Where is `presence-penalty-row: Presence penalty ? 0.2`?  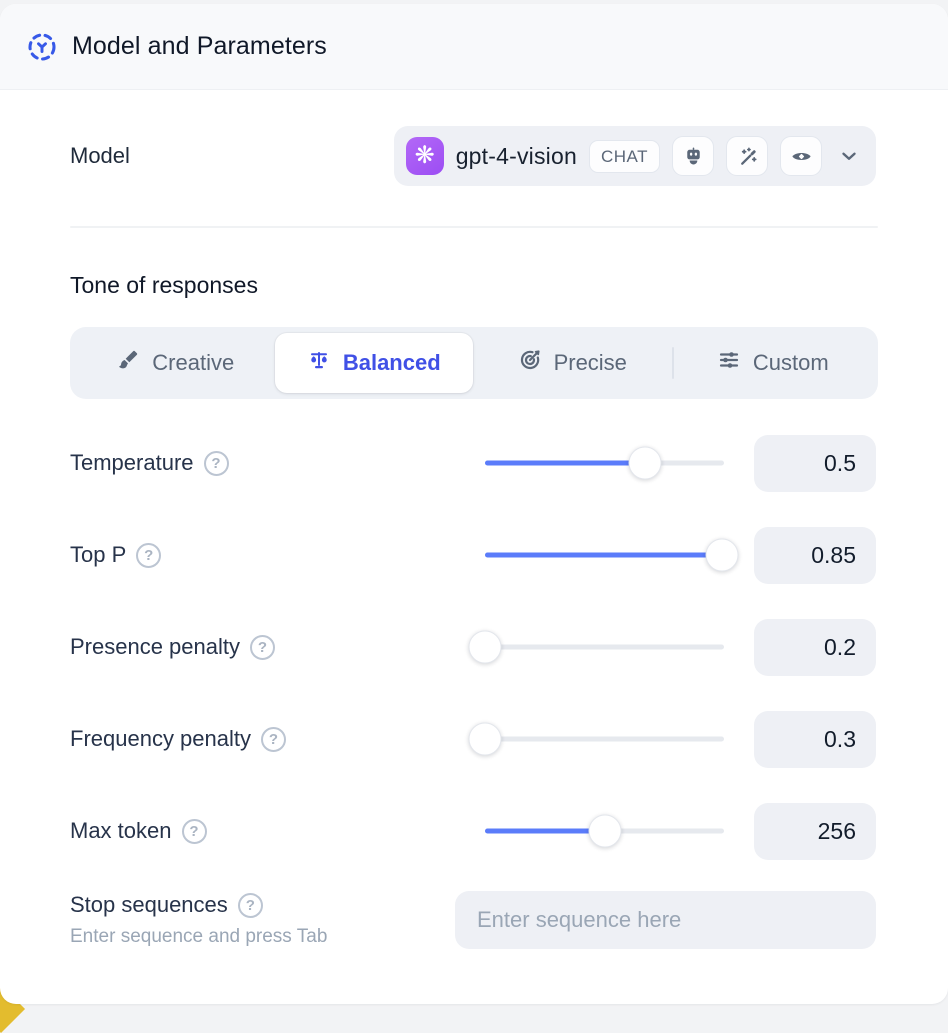
presence-penalty-row: Presence penalty ? 0.2 is located at coordinates (474, 647).